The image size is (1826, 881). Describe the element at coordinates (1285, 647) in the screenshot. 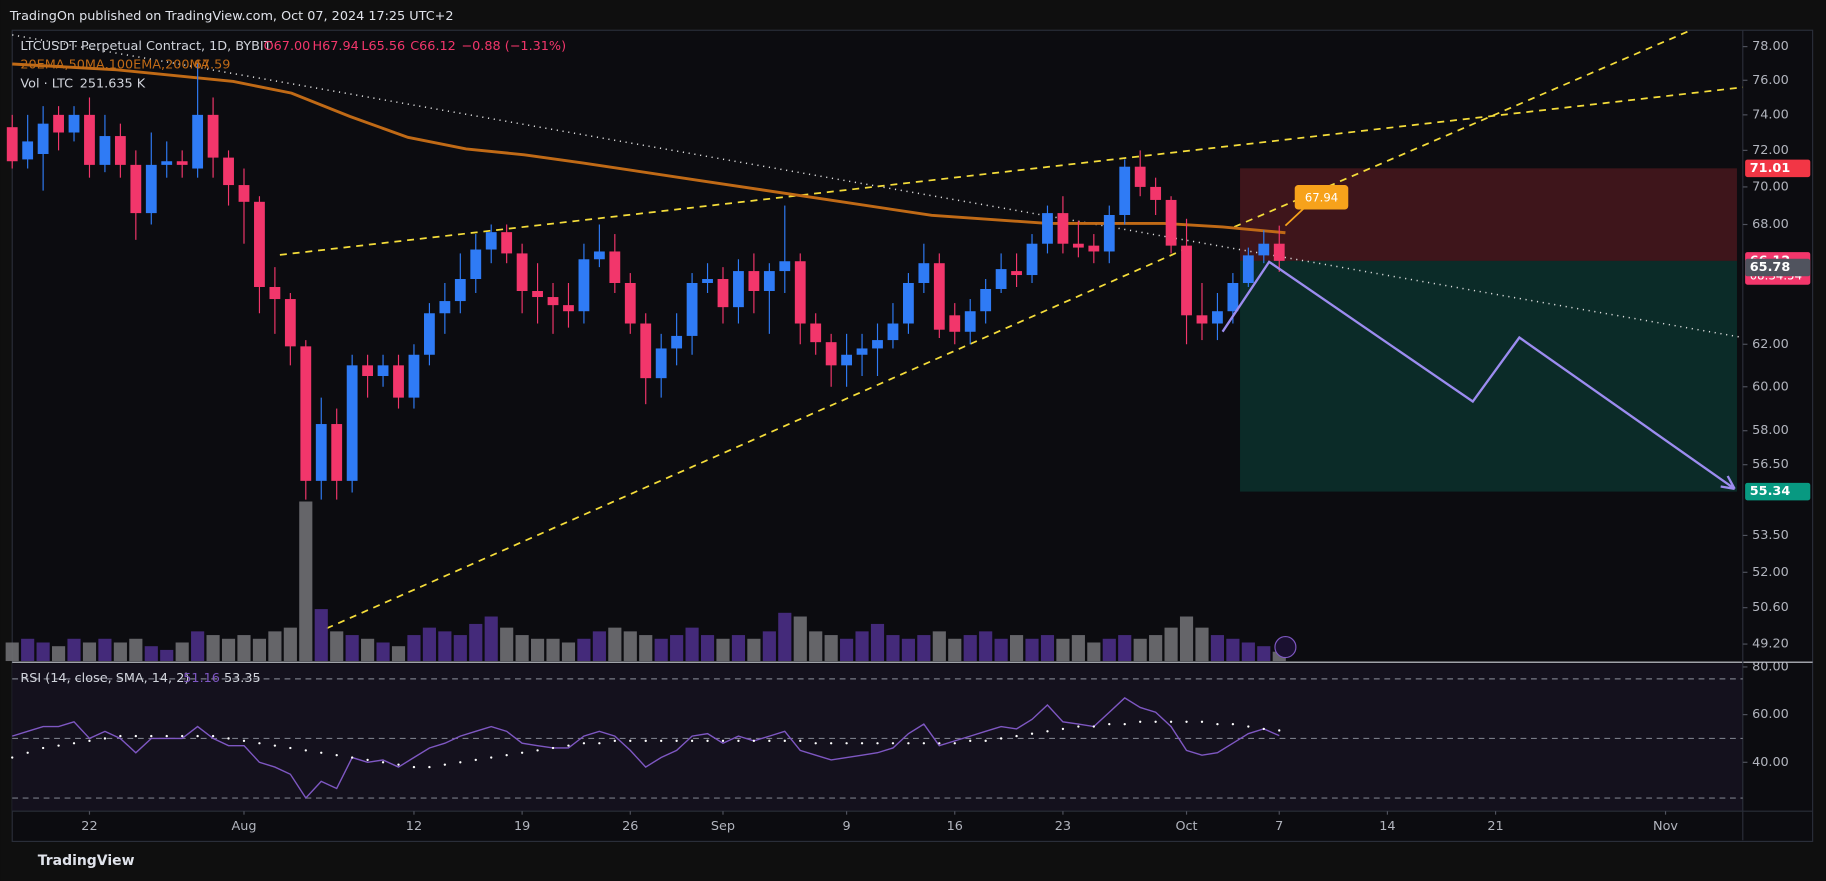

I see `alert-icon` at that location.